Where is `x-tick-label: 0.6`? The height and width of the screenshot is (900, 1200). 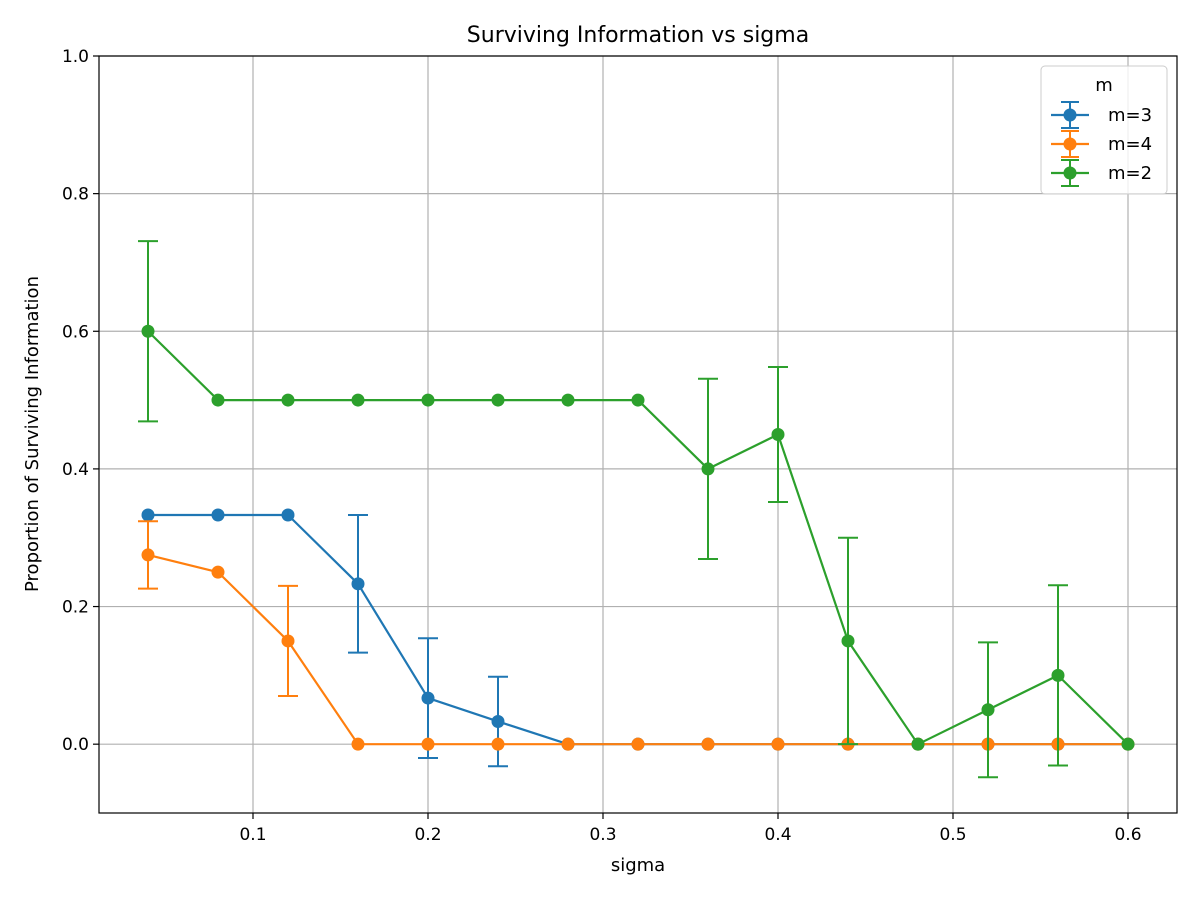
x-tick-label: 0.6 is located at coordinates (1127, 835).